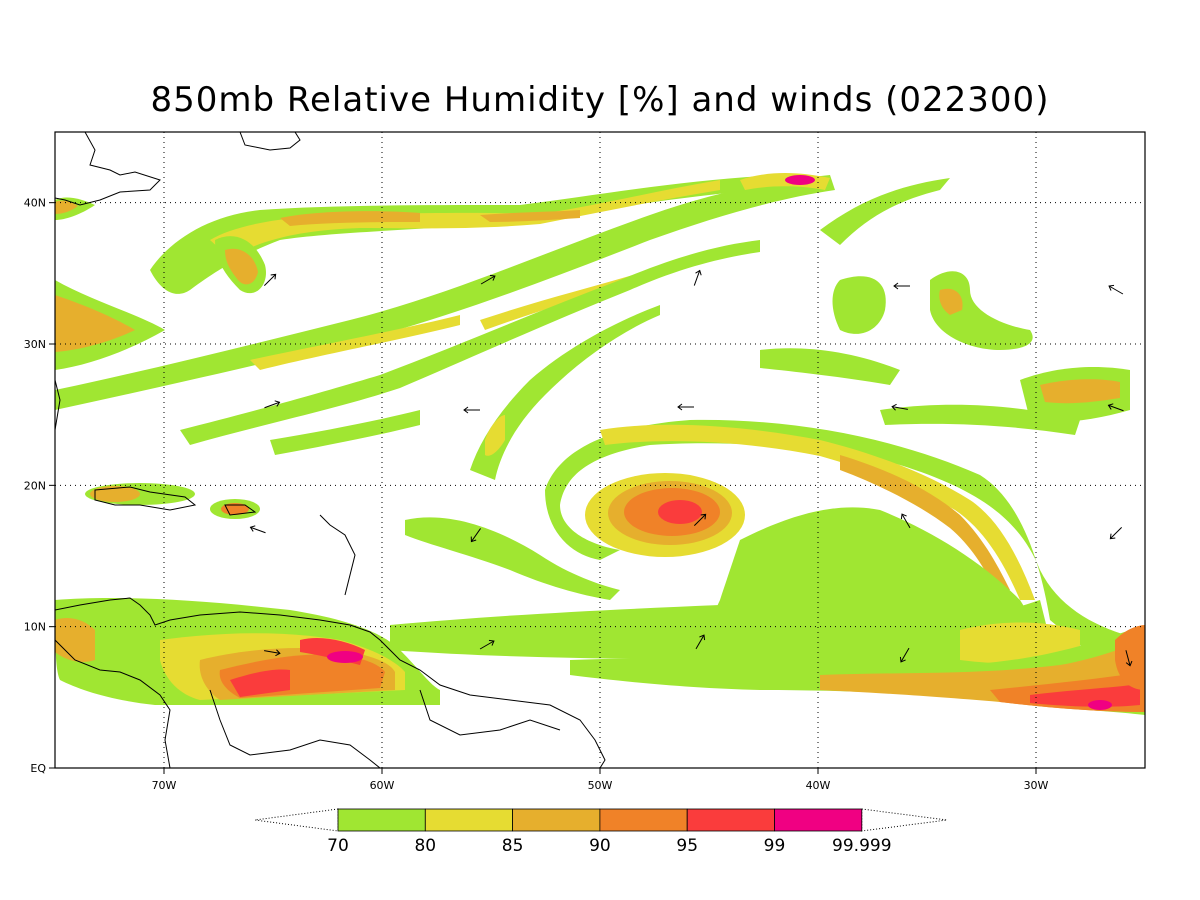 The height and width of the screenshot is (900, 1200). What do you see at coordinates (513, 846) in the screenshot?
I see `colorbar-level-label: 85` at bounding box center [513, 846].